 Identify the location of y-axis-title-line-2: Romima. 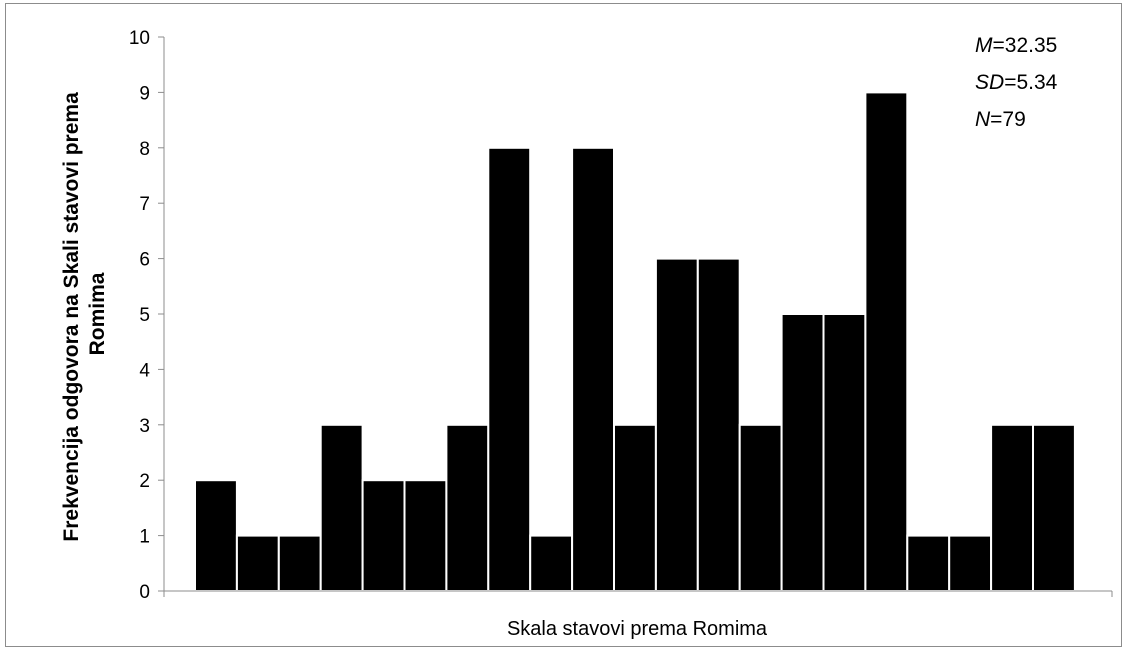
(97, 313).